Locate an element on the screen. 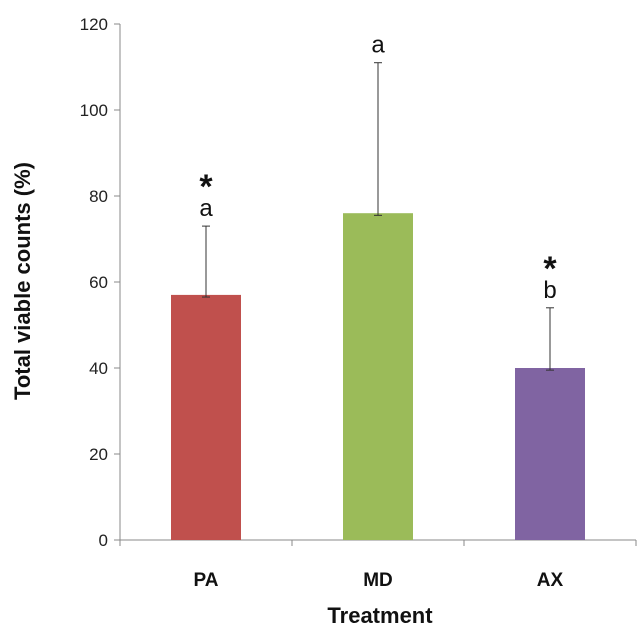 This screenshot has width=638, height=632. x-axis-title: Treatment is located at coordinates (380, 615).